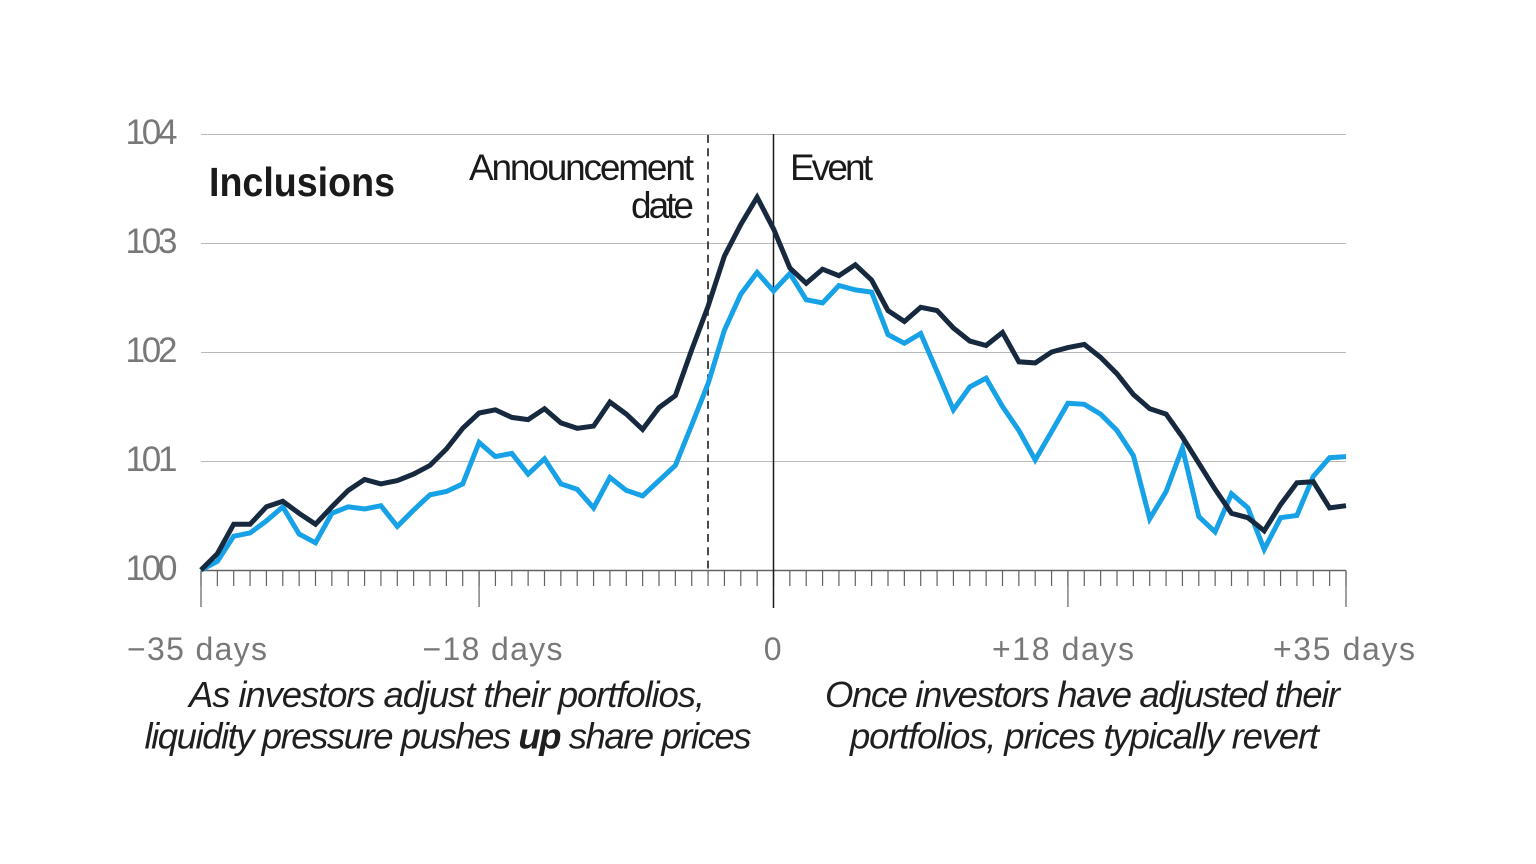 The image size is (1536, 864). Describe the element at coordinates (152, 132) in the screenshot. I see `svg-text: 104` at that location.